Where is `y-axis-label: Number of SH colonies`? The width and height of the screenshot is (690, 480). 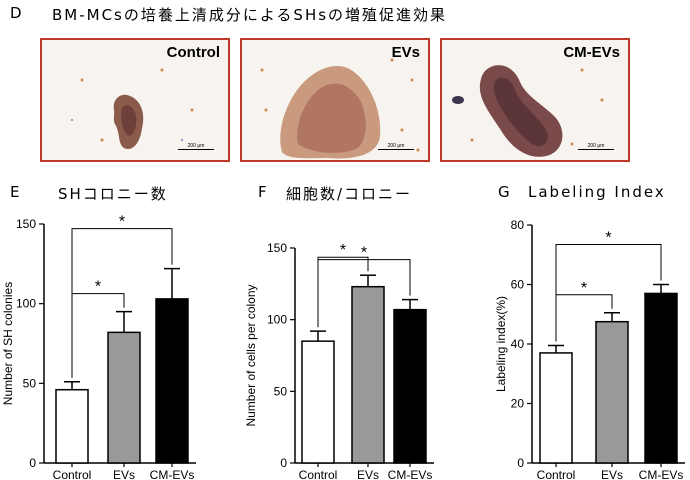 y-axis-label: Number of SH colonies is located at coordinates (8, 343).